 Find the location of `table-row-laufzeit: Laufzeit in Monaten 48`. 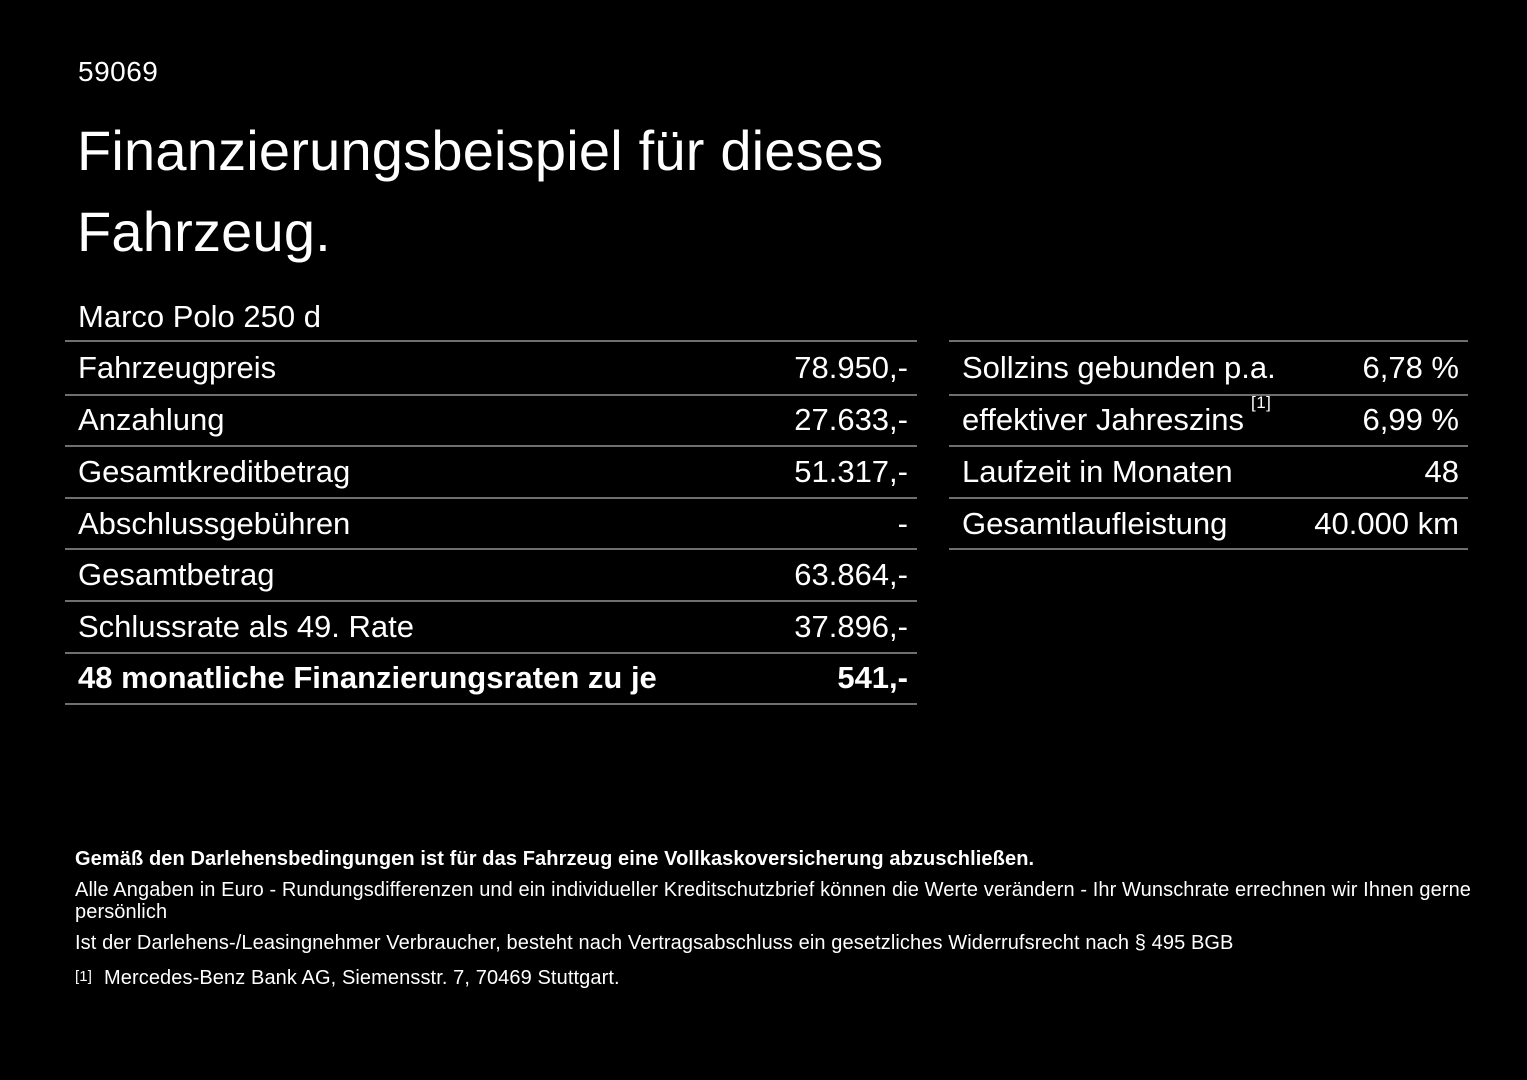

table-row-laufzeit: Laufzeit in Monaten 48 is located at coordinates (1208, 471).